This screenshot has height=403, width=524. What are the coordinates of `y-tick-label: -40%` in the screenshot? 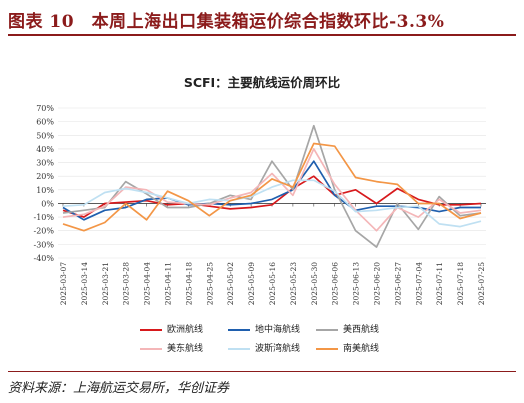 It's located at (44, 258).